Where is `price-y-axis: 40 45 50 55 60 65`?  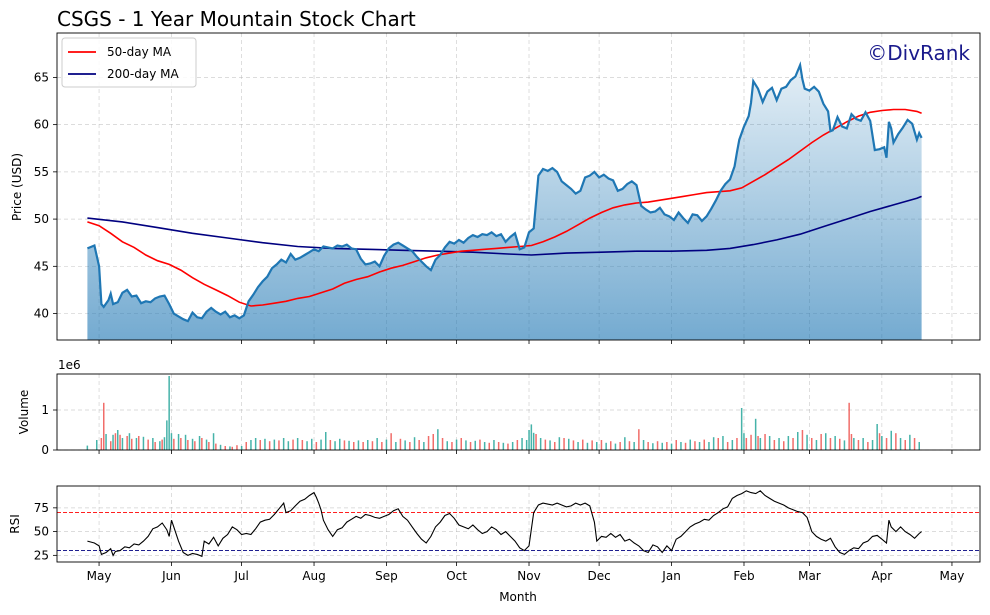 price-y-axis: 40 45 50 55 60 65 is located at coordinates (45, 195).